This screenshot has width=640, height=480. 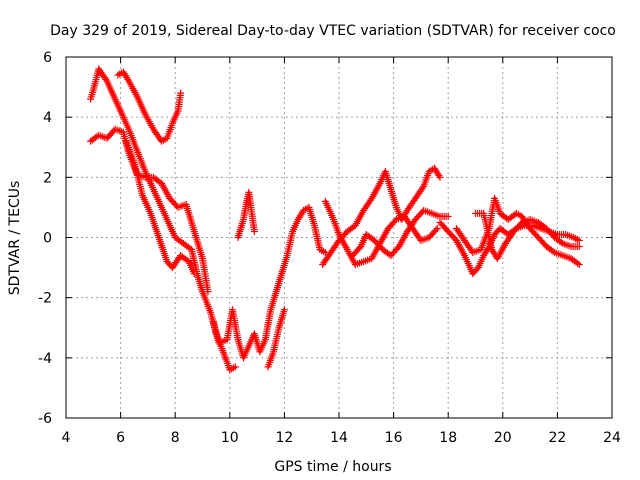 I want to click on series-track-k, so click(x=509, y=248).